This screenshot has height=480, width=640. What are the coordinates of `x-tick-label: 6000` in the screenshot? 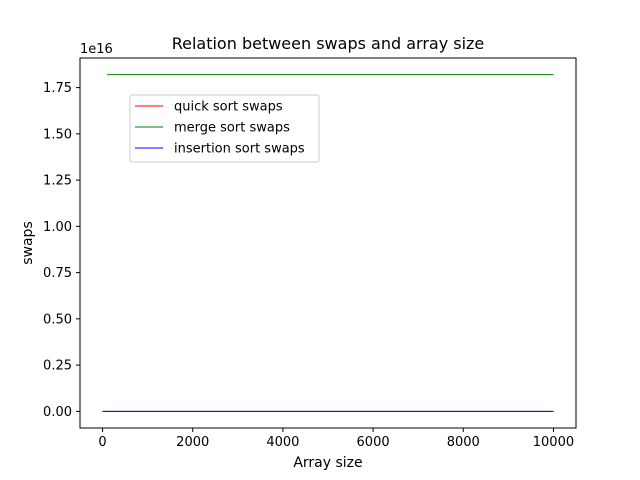 It's located at (373, 442).